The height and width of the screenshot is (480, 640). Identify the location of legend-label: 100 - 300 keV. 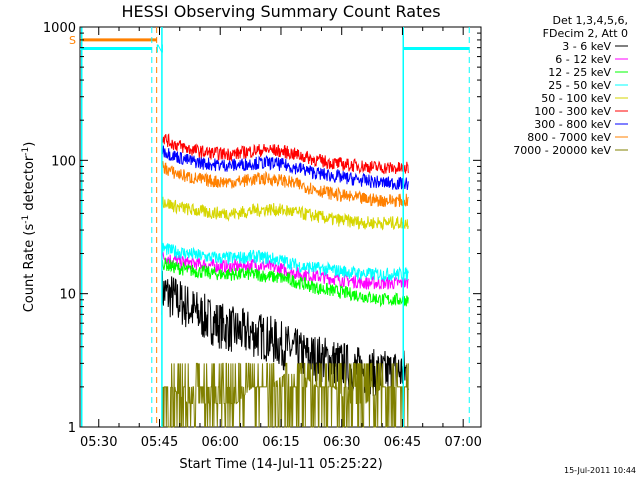
(572, 111).